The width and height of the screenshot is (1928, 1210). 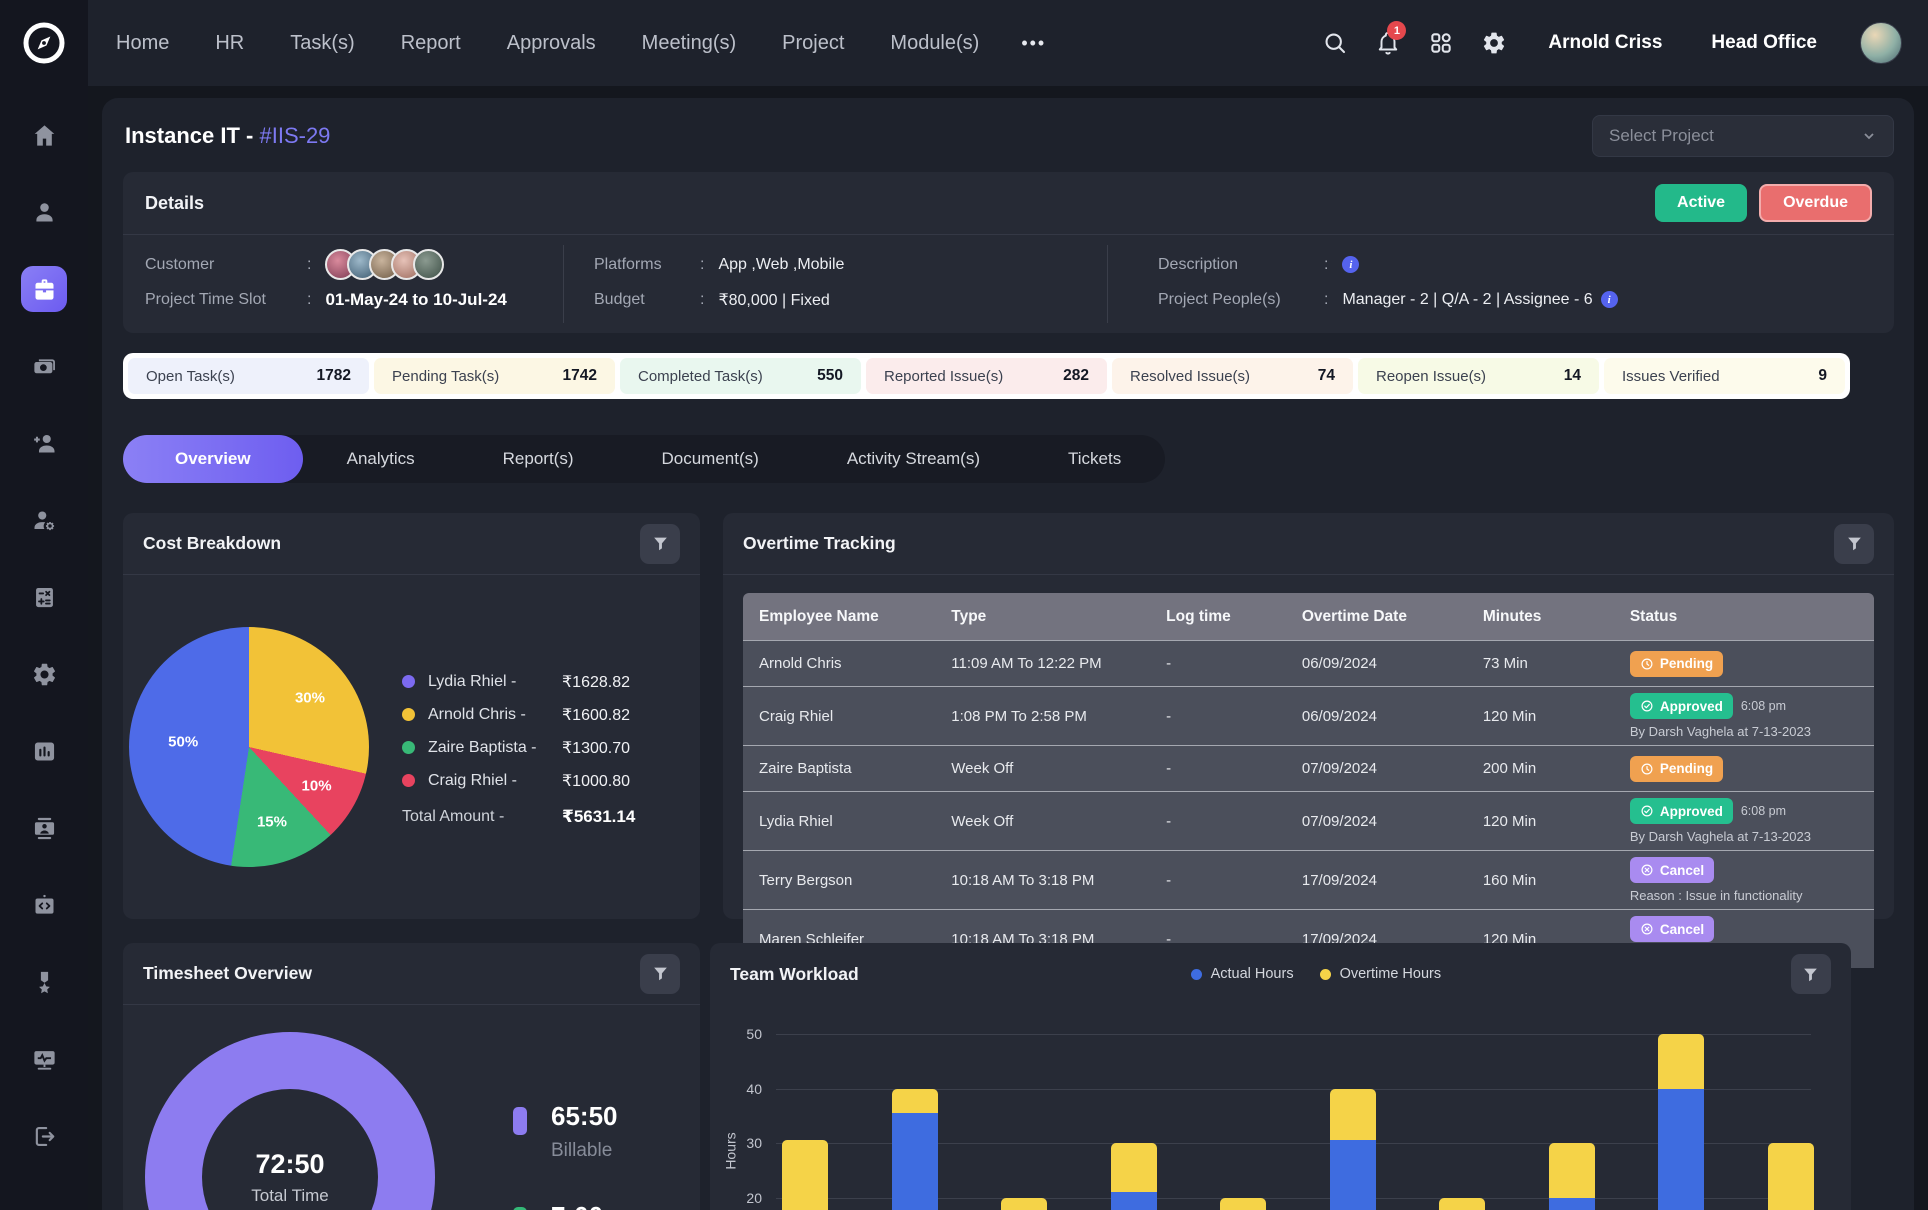 What do you see at coordinates (935, 42) in the screenshot?
I see `nav-item-modules: Module(s)` at bounding box center [935, 42].